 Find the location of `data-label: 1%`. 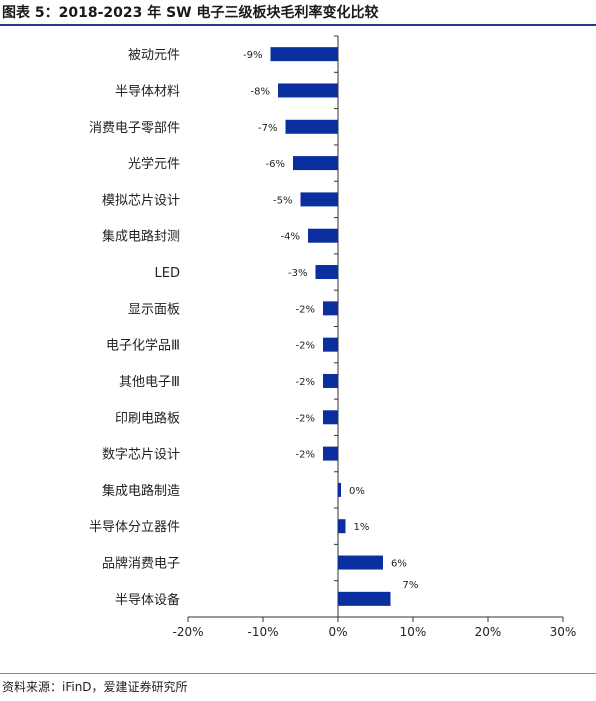

data-label: 1% is located at coordinates (362, 527).